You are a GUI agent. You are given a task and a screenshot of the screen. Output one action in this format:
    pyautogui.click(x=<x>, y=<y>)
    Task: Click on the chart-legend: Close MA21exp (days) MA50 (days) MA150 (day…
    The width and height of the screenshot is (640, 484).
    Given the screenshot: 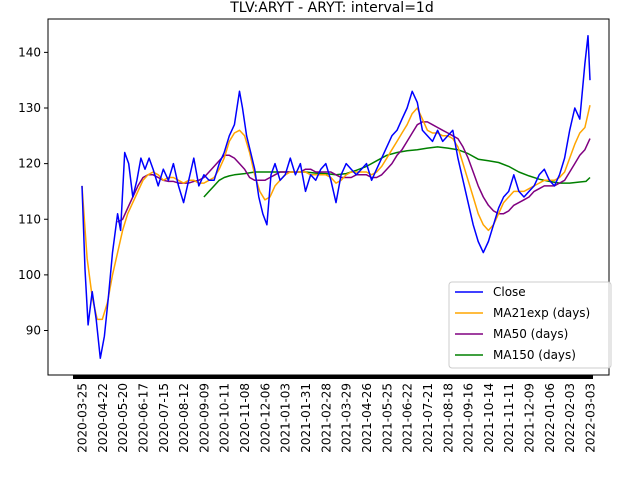 What is the action you would take?
    pyautogui.click(x=530, y=325)
    